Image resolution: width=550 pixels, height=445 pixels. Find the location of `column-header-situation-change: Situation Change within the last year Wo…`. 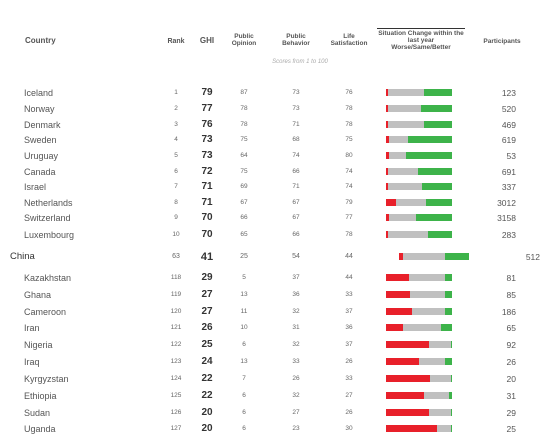

column-header-situation-change: Situation Change within the last year Wo… is located at coordinates (421, 40).